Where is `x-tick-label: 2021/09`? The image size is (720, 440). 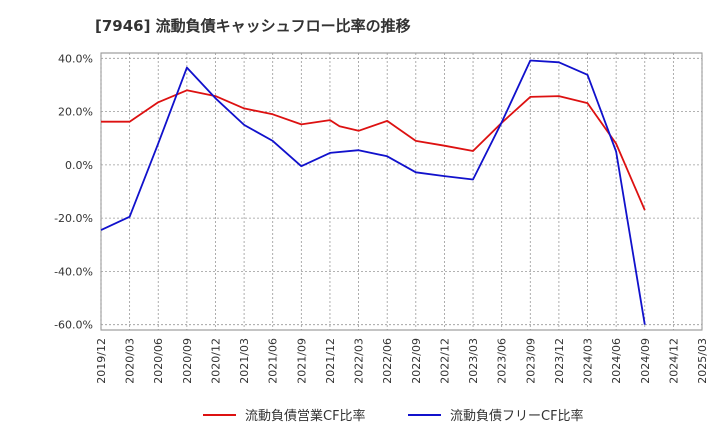
x-tick-label: 2021/09 is located at coordinates (301, 361).